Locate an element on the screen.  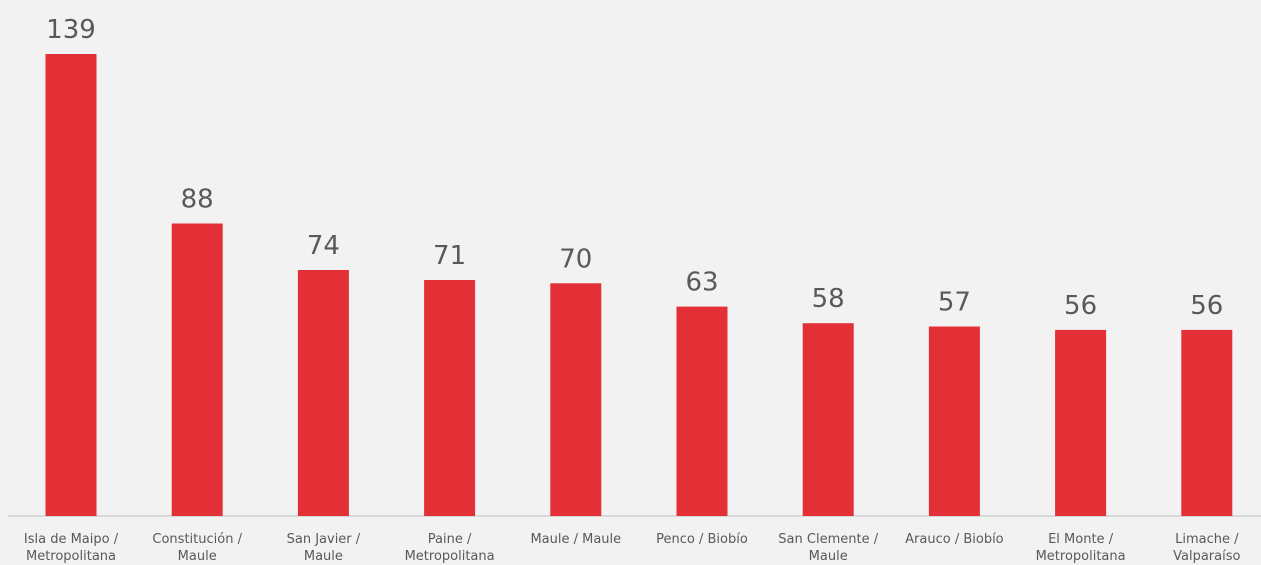
category-label-6: San Clemente / Maule is located at coordinates (828, 548).